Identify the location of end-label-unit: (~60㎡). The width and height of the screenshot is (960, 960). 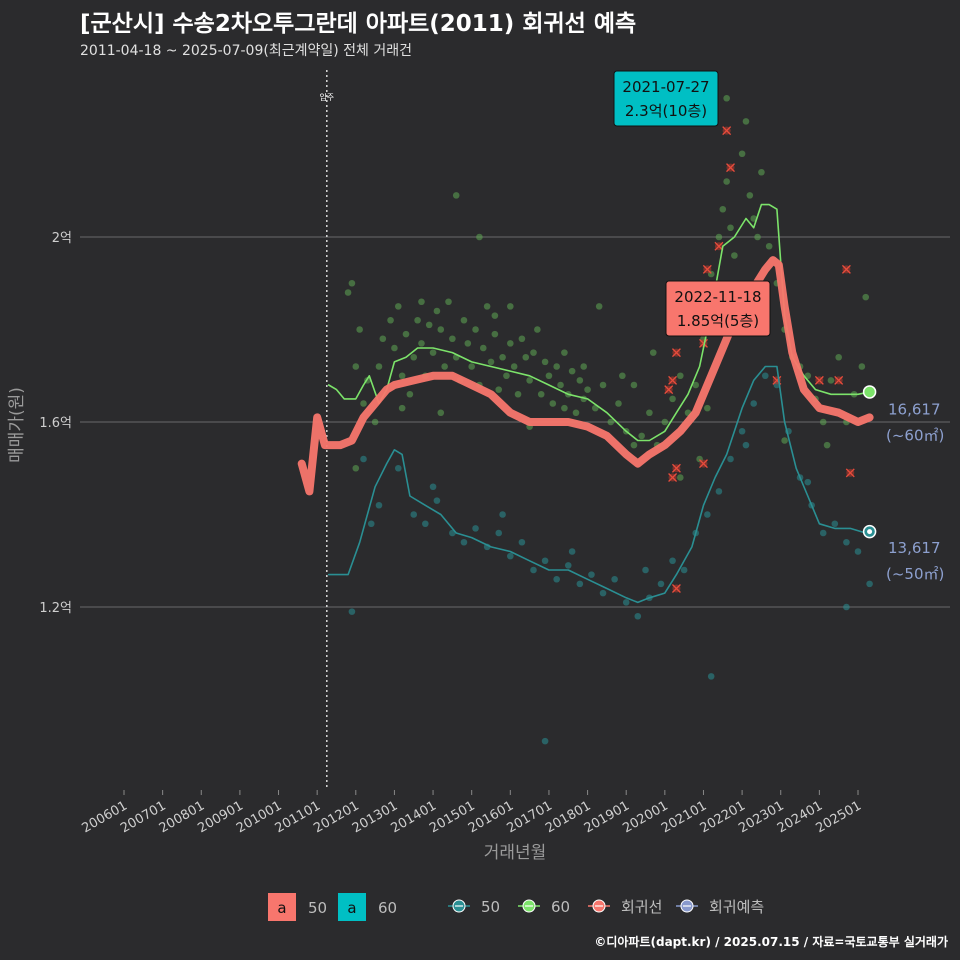
(915, 435).